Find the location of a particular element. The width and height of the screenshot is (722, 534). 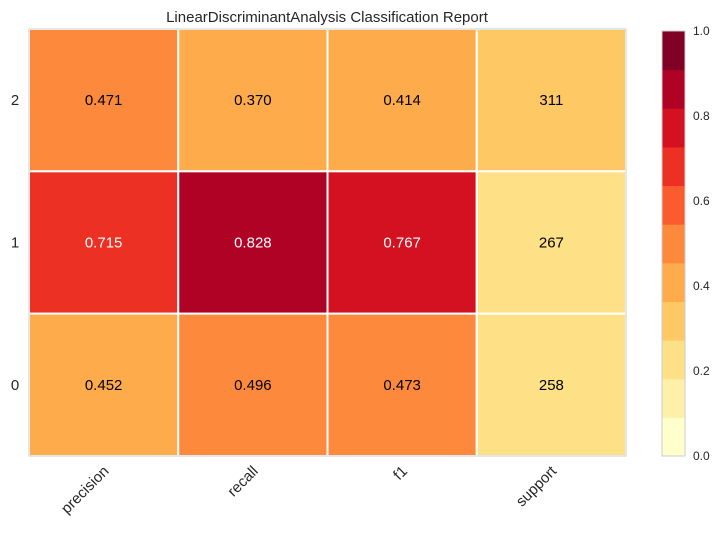

cell-value-label: 0.370 is located at coordinates (253, 100).